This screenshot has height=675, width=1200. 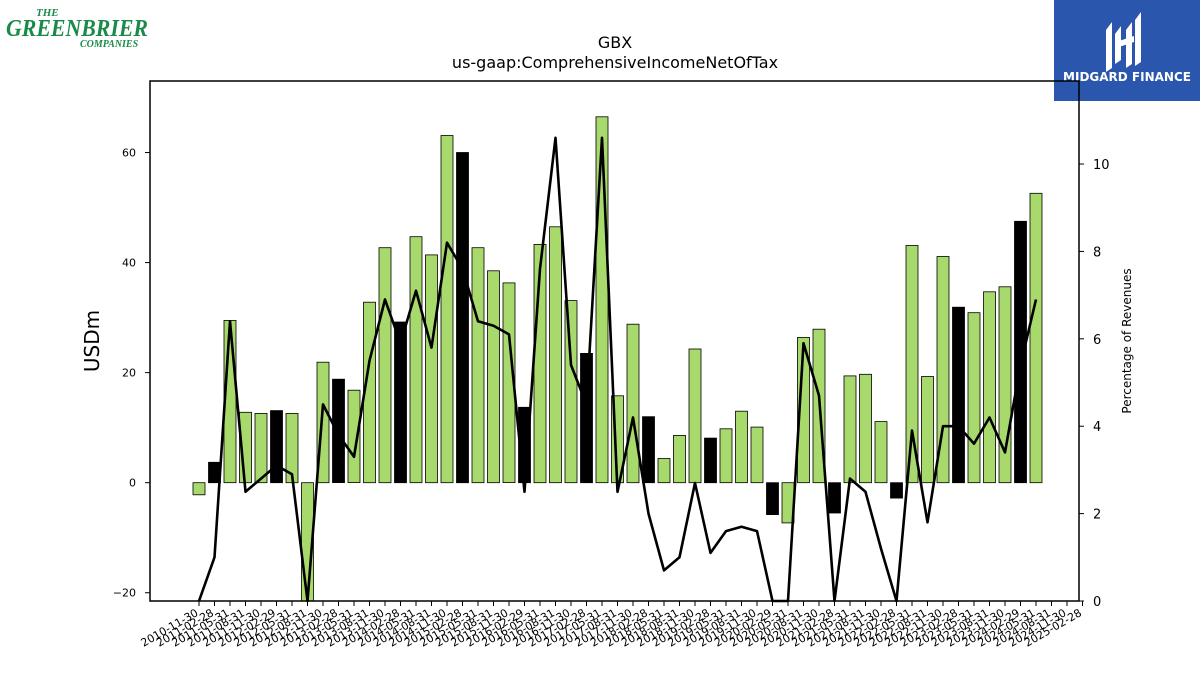 What do you see at coordinates (1094, 384) in the screenshot?
I see `y2-axis-ticks: 0 2 4 6 8 10` at bounding box center [1094, 384].